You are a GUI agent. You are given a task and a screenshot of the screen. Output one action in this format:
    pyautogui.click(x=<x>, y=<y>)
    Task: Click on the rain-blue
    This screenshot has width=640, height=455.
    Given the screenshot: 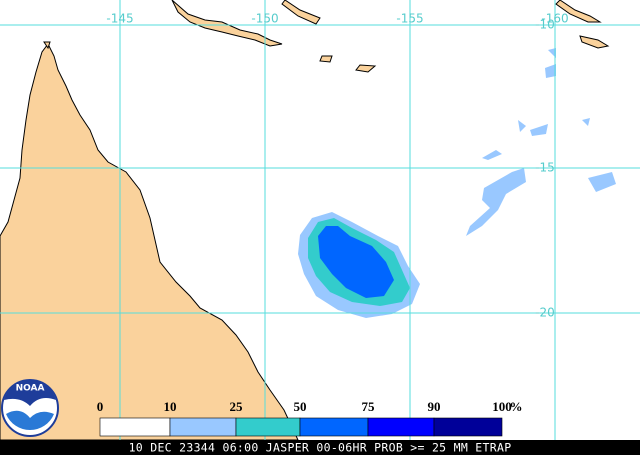 What is the action you would take?
    pyautogui.click(x=356, y=262)
    